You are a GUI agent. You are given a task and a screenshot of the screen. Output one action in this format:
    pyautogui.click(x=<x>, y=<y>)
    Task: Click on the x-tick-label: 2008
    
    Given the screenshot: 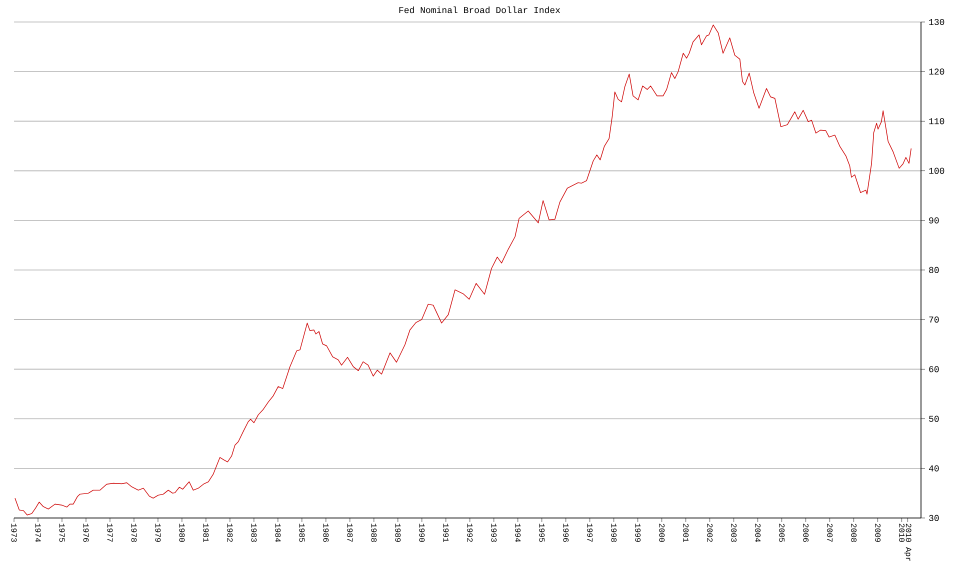 What is the action you would take?
    pyautogui.click(x=854, y=533)
    